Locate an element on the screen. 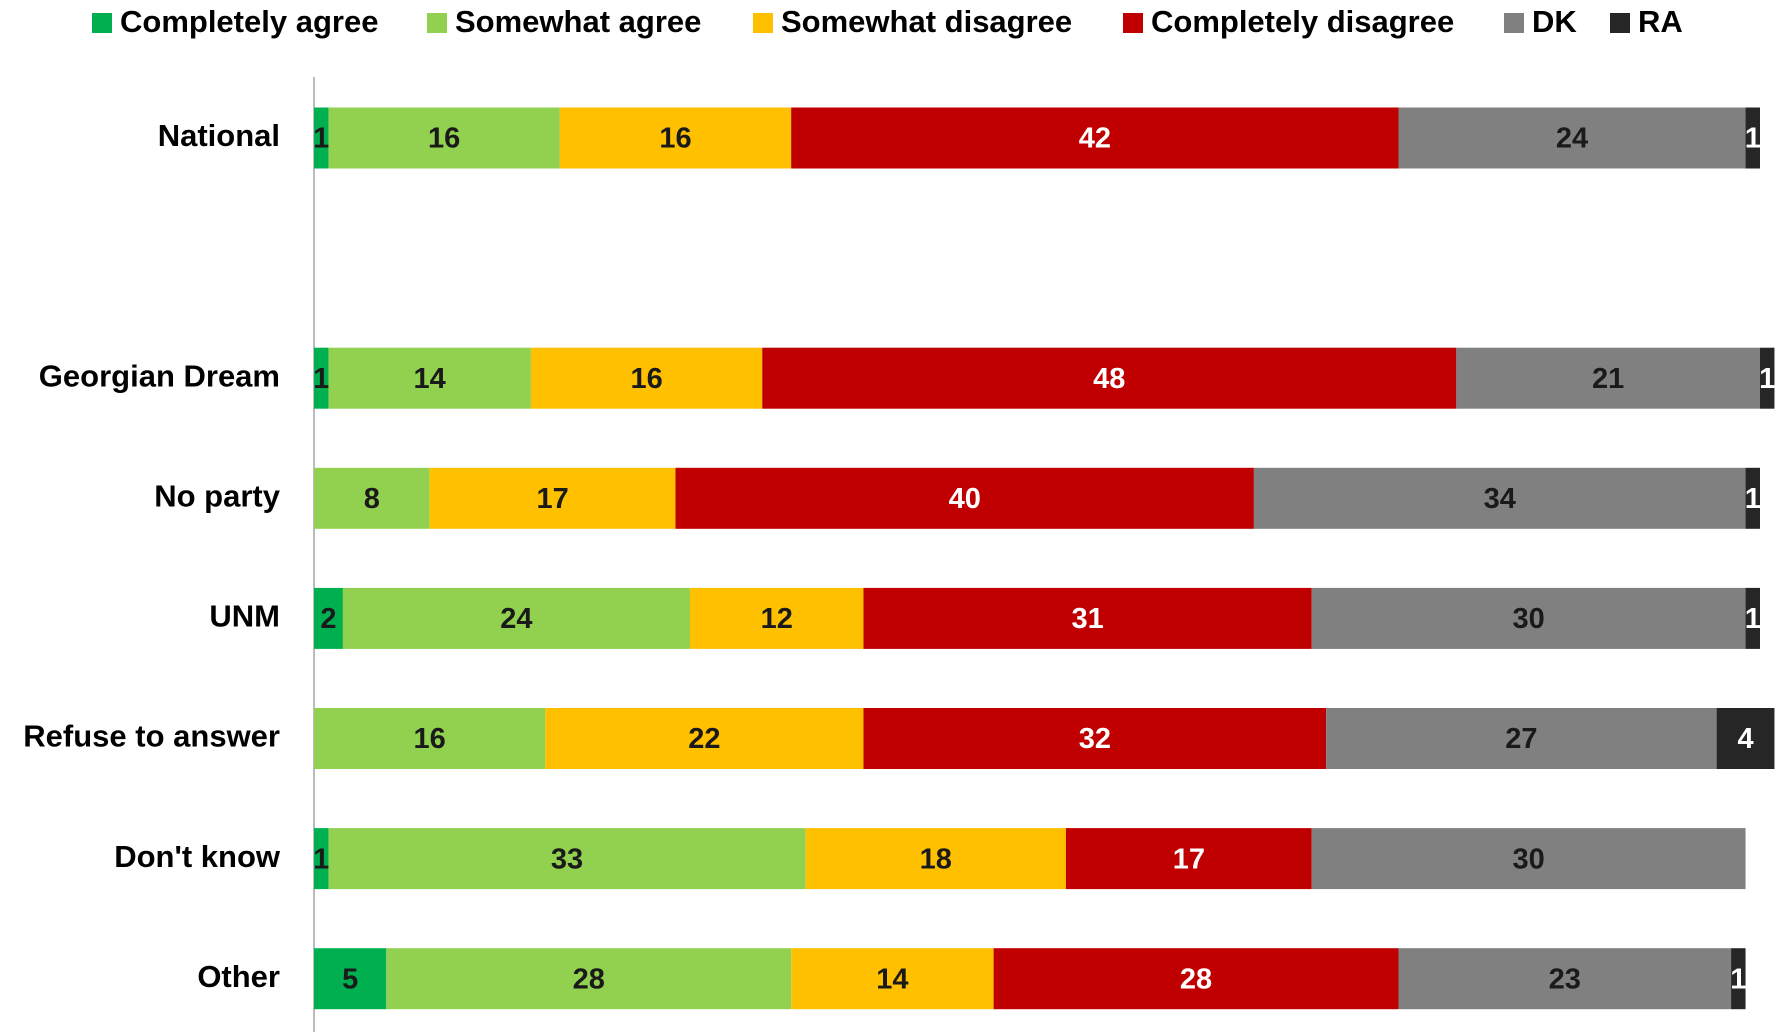  data-label: 31 is located at coordinates (1087, 619).